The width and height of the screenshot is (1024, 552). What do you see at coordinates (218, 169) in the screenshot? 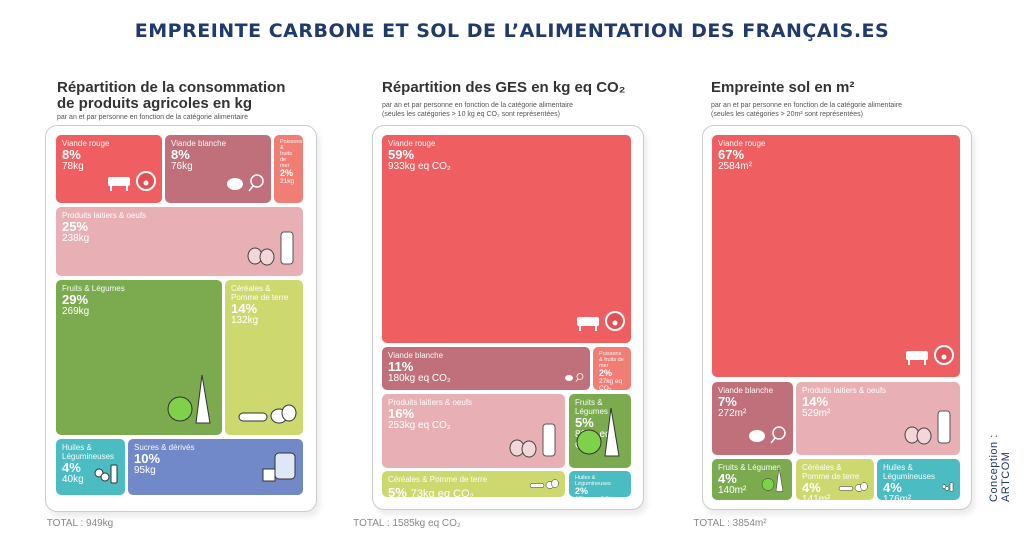
I see `treemap-tile-viande-blanche: Viande blanche 8% 76kg` at bounding box center [218, 169].